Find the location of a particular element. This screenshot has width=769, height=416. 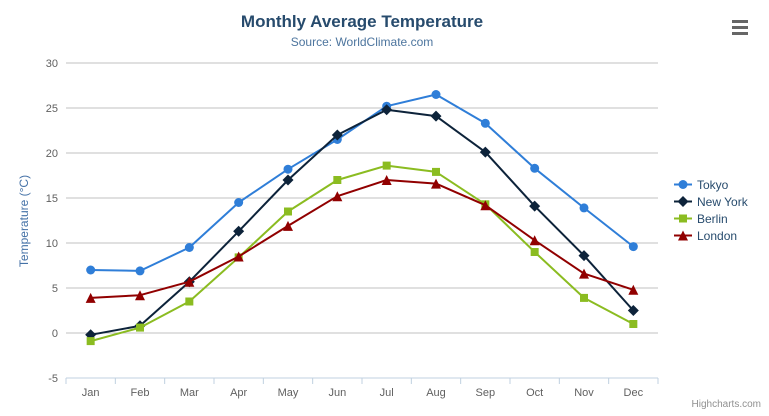

y-axis-label: 5 is located at coordinates (55, 289).